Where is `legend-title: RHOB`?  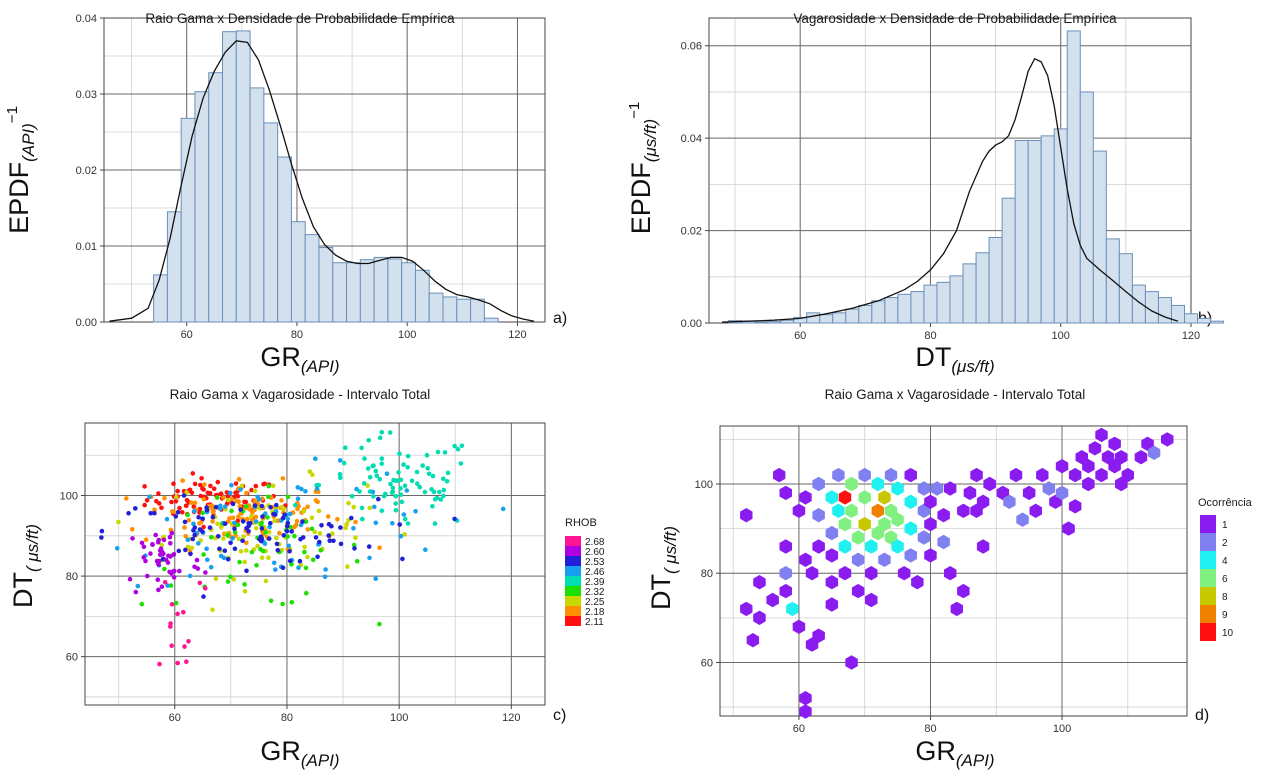
legend-title: RHOB is located at coordinates (581, 523).